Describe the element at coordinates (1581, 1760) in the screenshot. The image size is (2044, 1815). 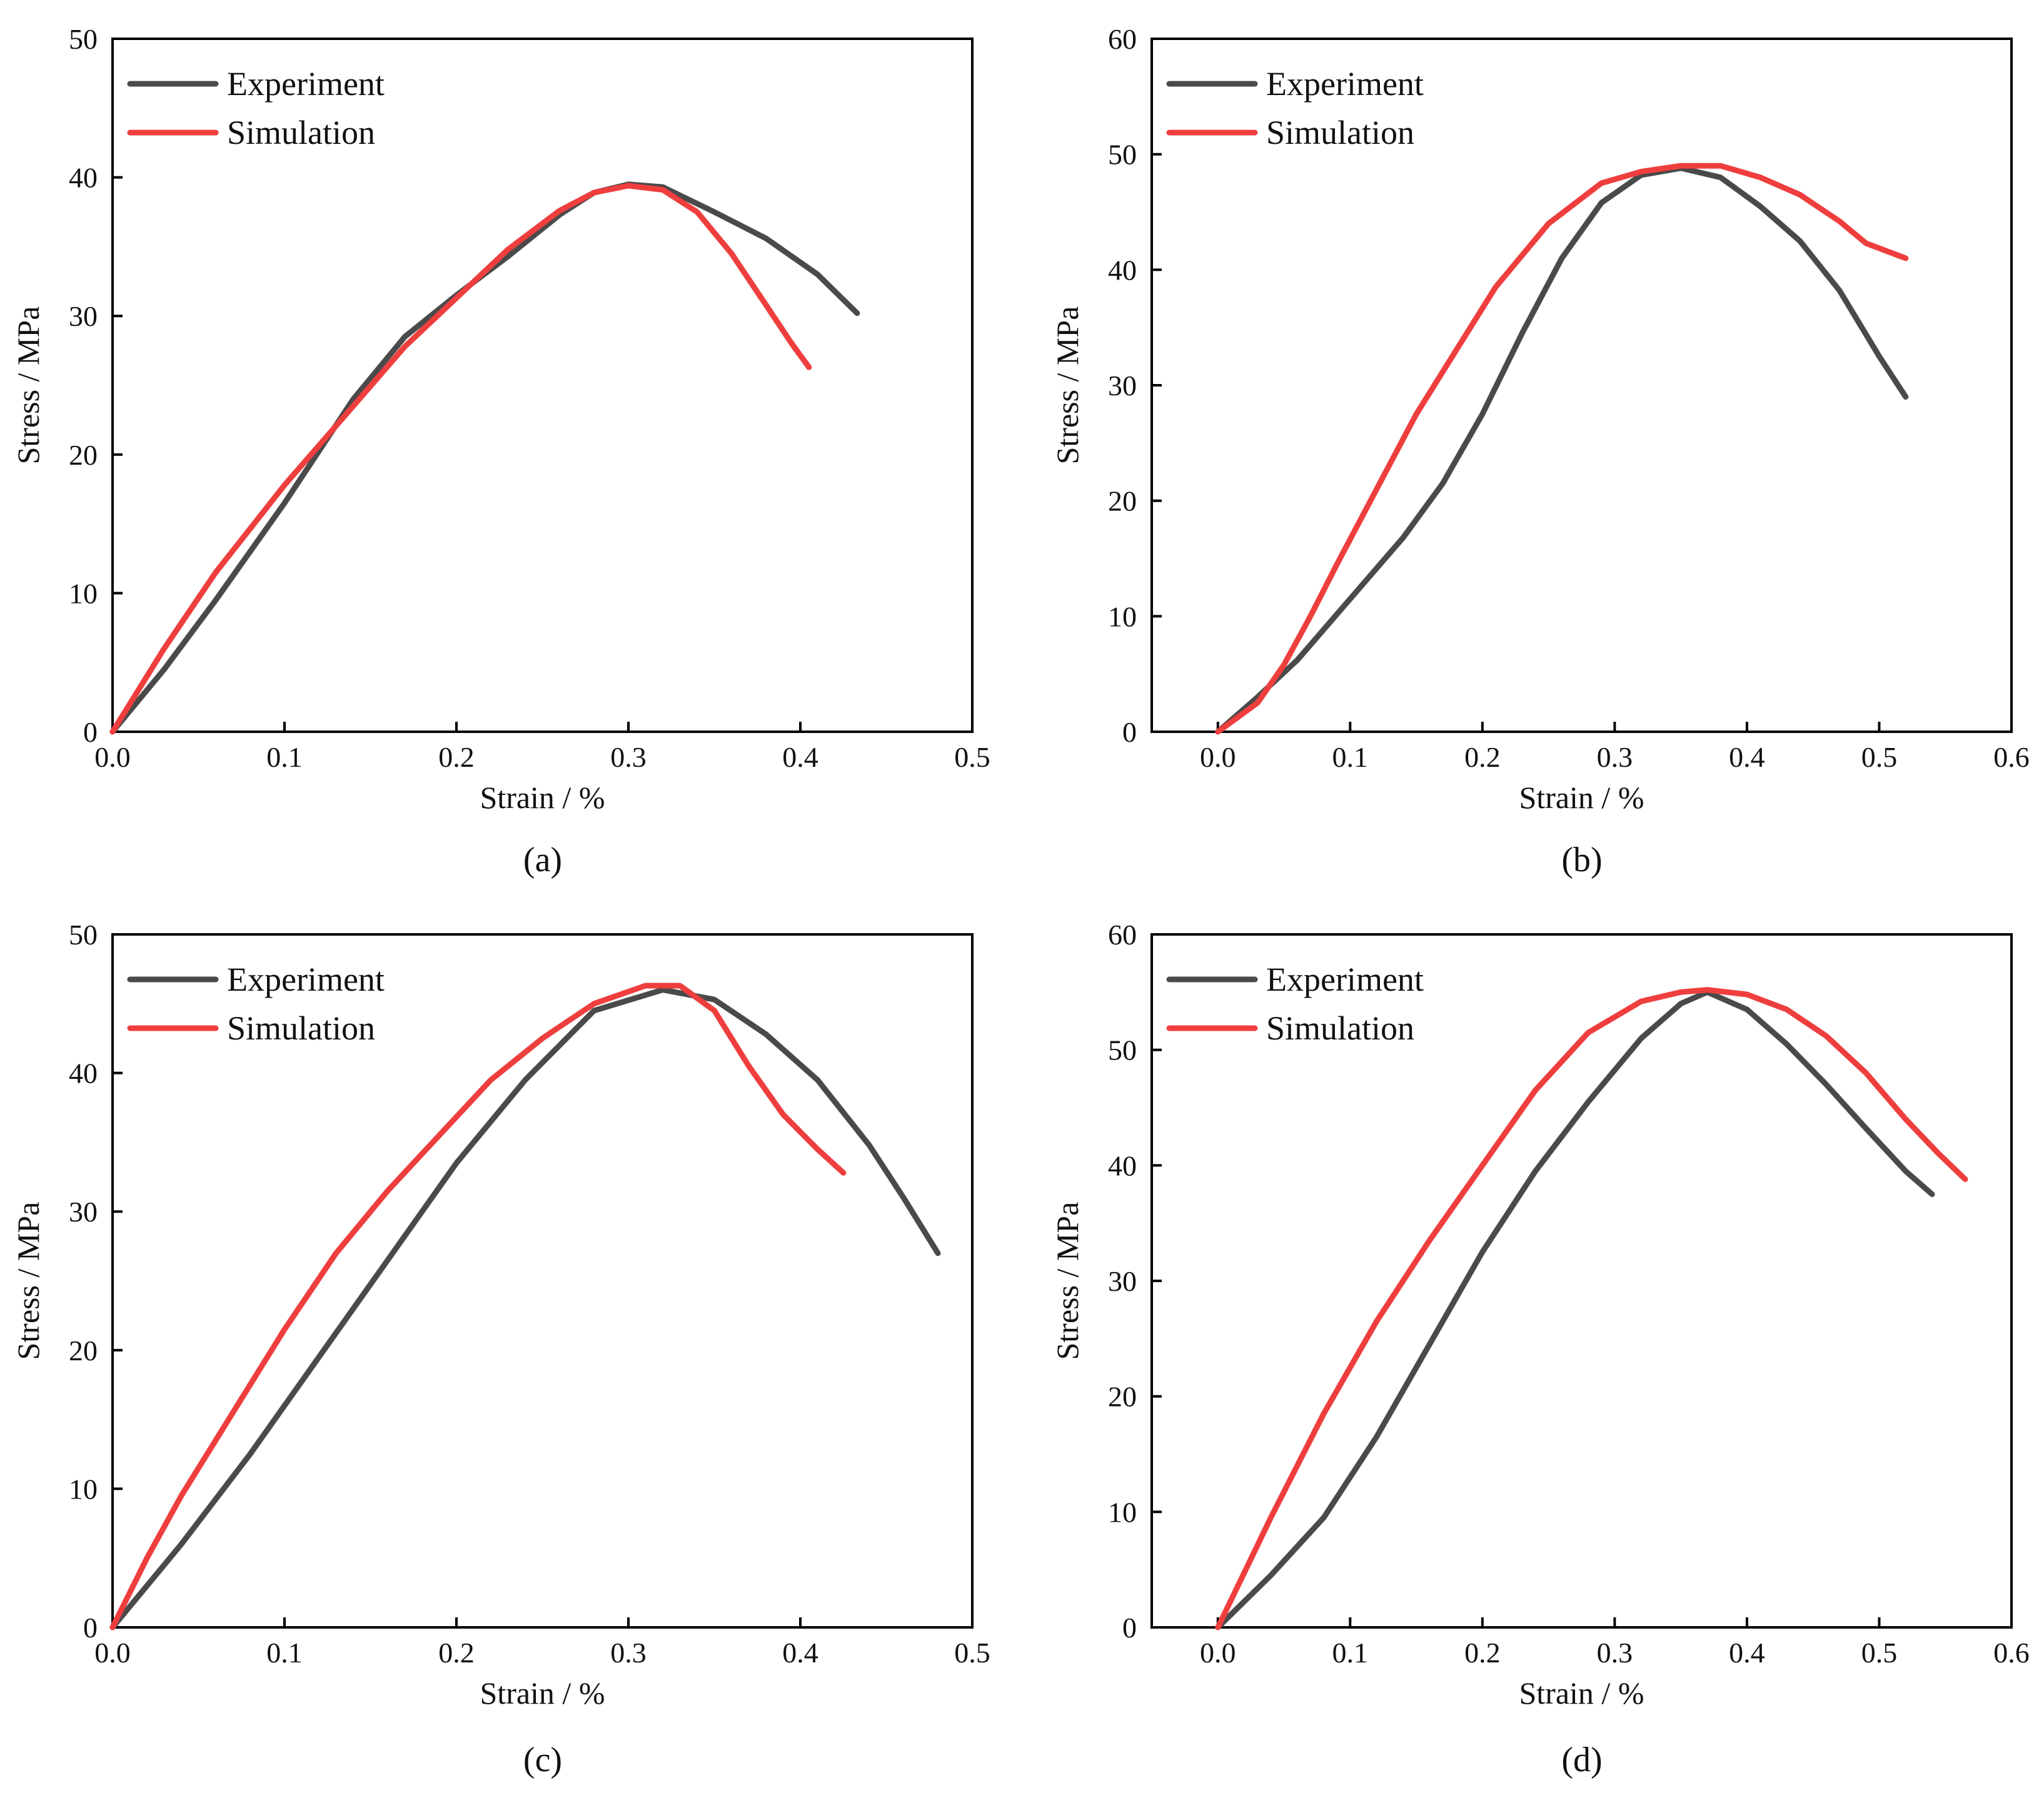
I see `panel-caption: (d)` at that location.